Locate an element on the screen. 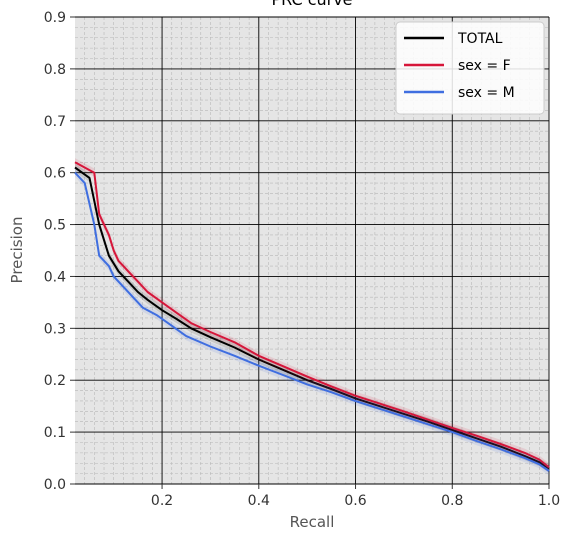 The image size is (576, 537). y-tick-label: 0.4 is located at coordinates (55, 277).